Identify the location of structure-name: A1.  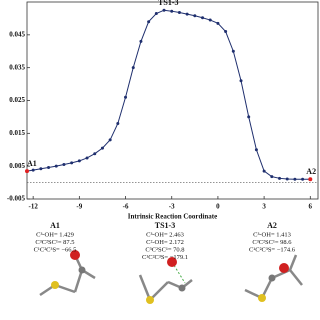
(55, 225).